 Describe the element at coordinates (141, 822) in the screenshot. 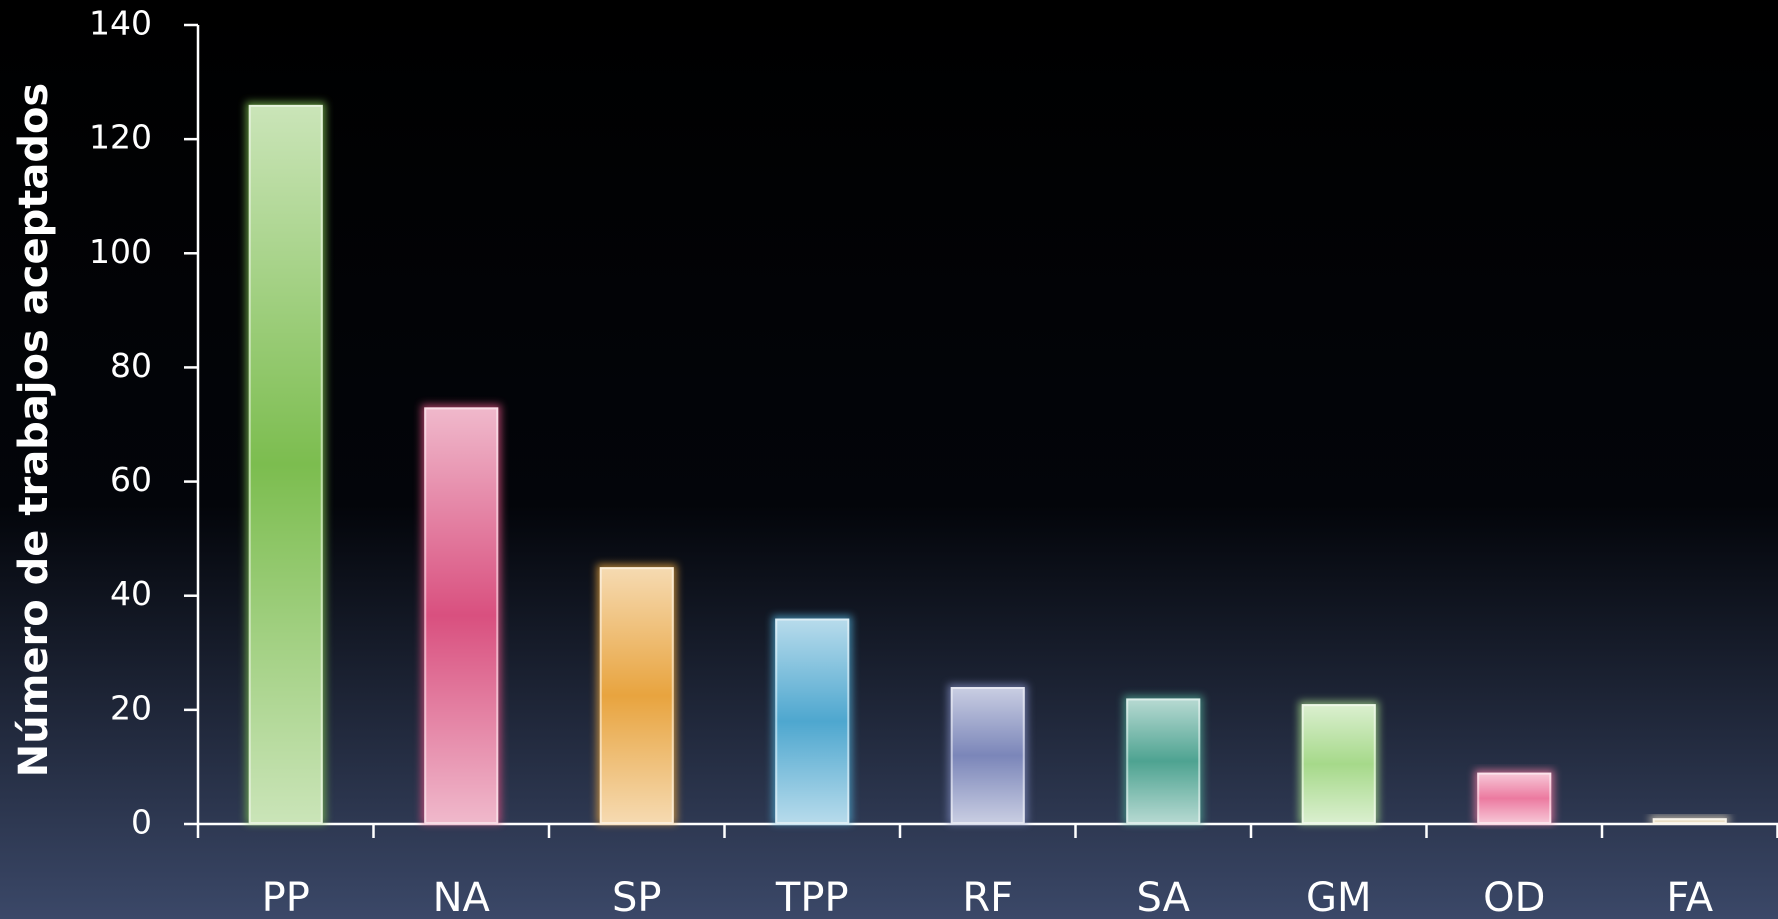

I see `y-tick-label: 0` at that location.